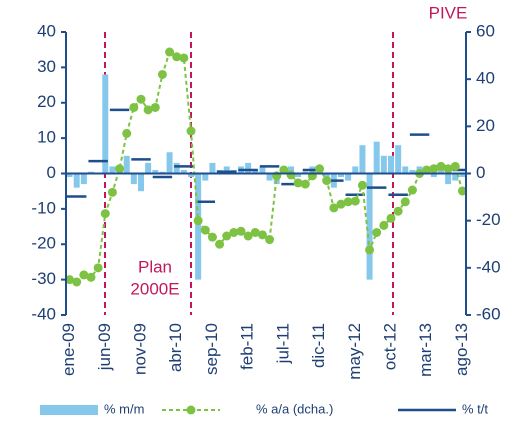 The height and width of the screenshot is (437, 526). Describe the element at coordinates (154, 288) in the screenshot. I see `annotation: 2000E` at that location.